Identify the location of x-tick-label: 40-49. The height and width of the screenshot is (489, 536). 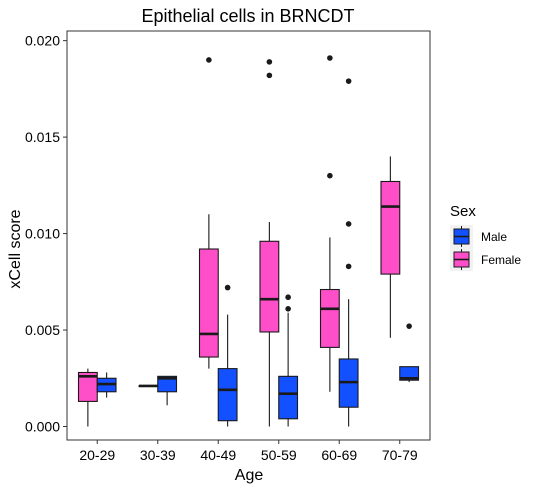
(218, 455).